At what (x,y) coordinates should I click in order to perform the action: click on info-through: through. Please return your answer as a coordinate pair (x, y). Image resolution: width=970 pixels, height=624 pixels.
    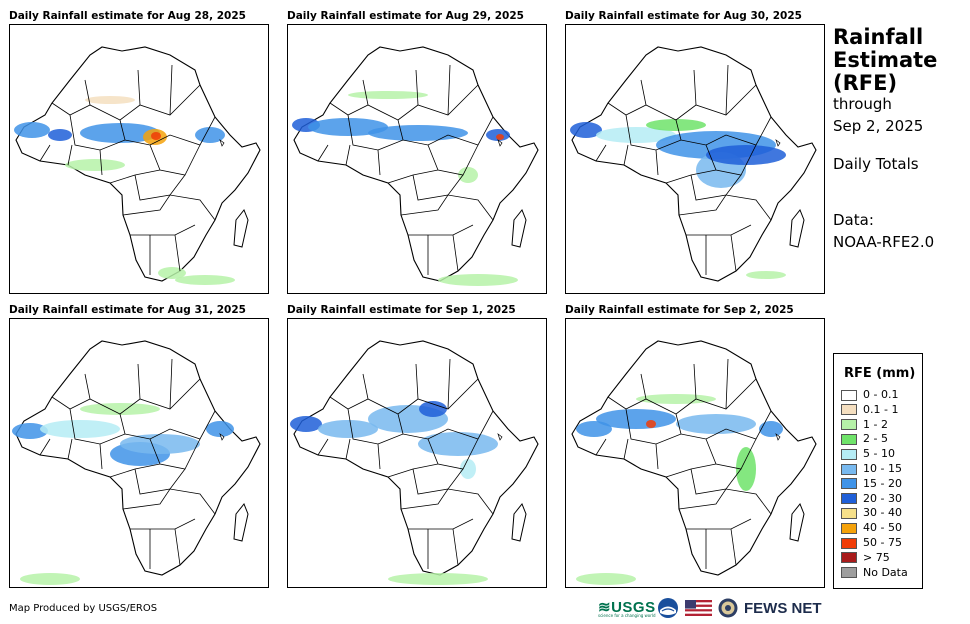
    Looking at the image, I should click on (862, 104).